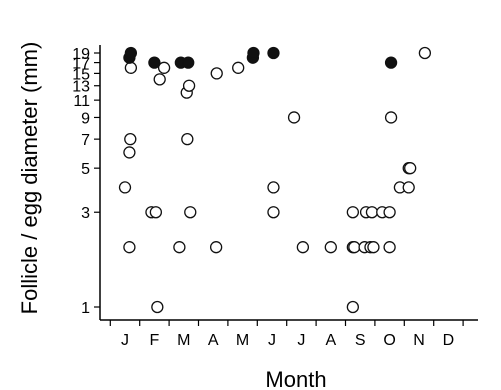 This screenshot has height=390, width=501. I want to click on y-tick-label: 11, so click(81, 101).